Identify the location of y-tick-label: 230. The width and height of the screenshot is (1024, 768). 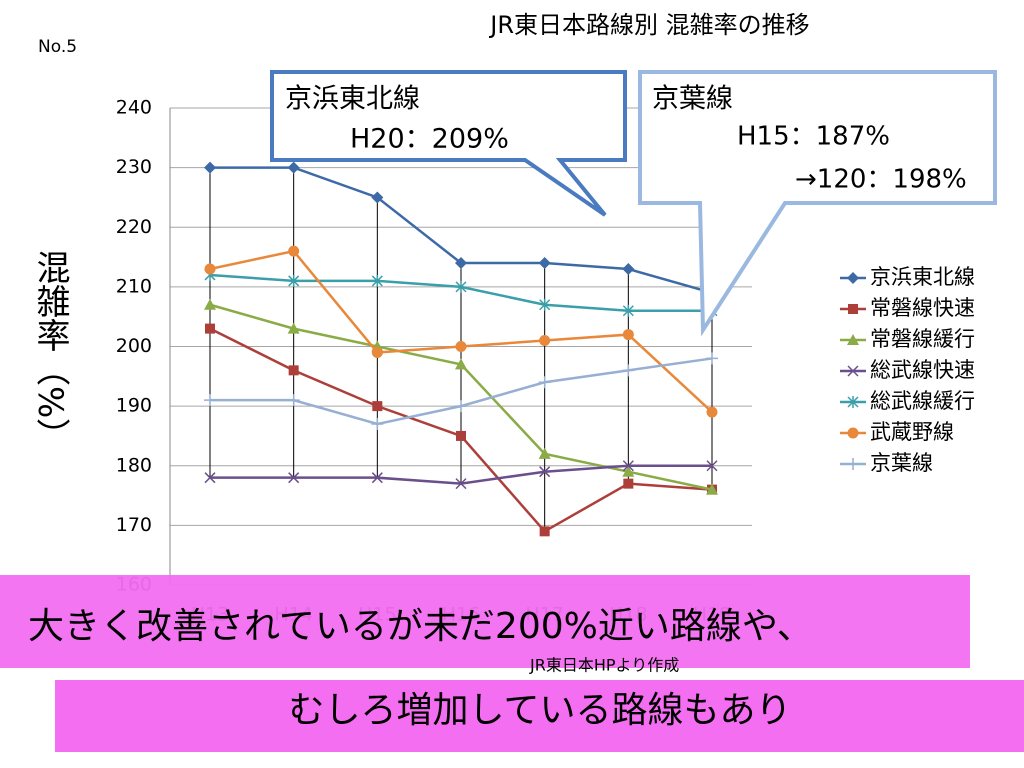
(134, 167).